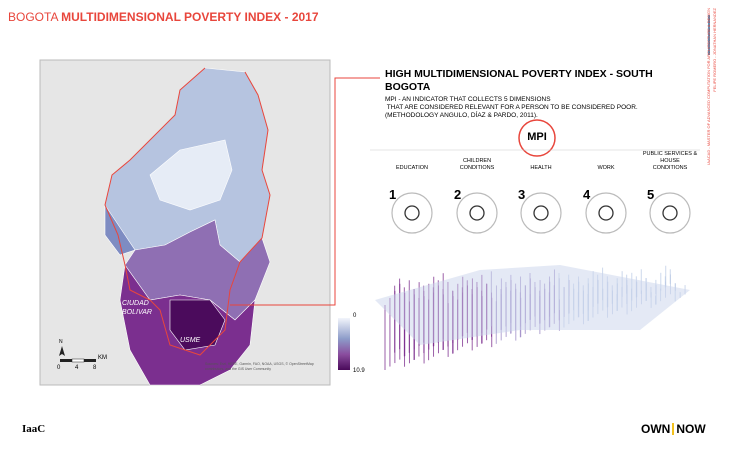  Describe the element at coordinates (77, 368) in the screenshot. I see `scale-tick-label: 4` at that location.